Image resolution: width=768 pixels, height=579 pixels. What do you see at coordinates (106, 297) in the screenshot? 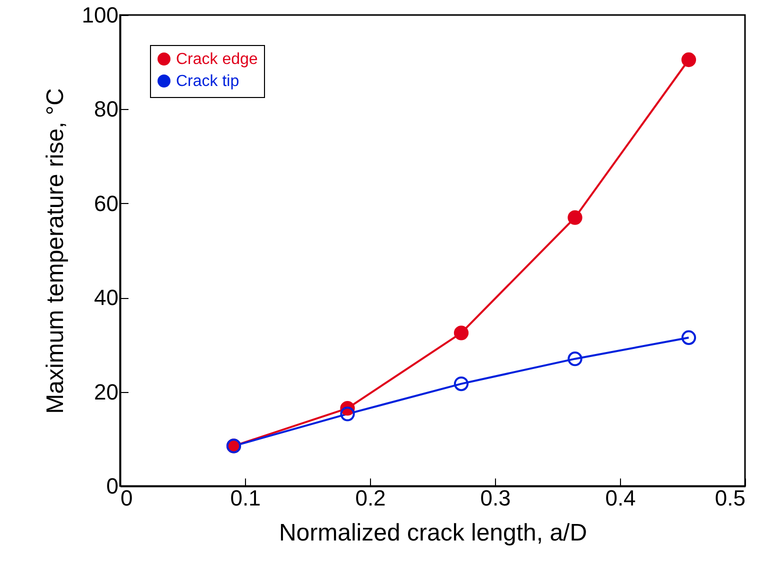
I see `y-tick-label: 40` at bounding box center [106, 297].